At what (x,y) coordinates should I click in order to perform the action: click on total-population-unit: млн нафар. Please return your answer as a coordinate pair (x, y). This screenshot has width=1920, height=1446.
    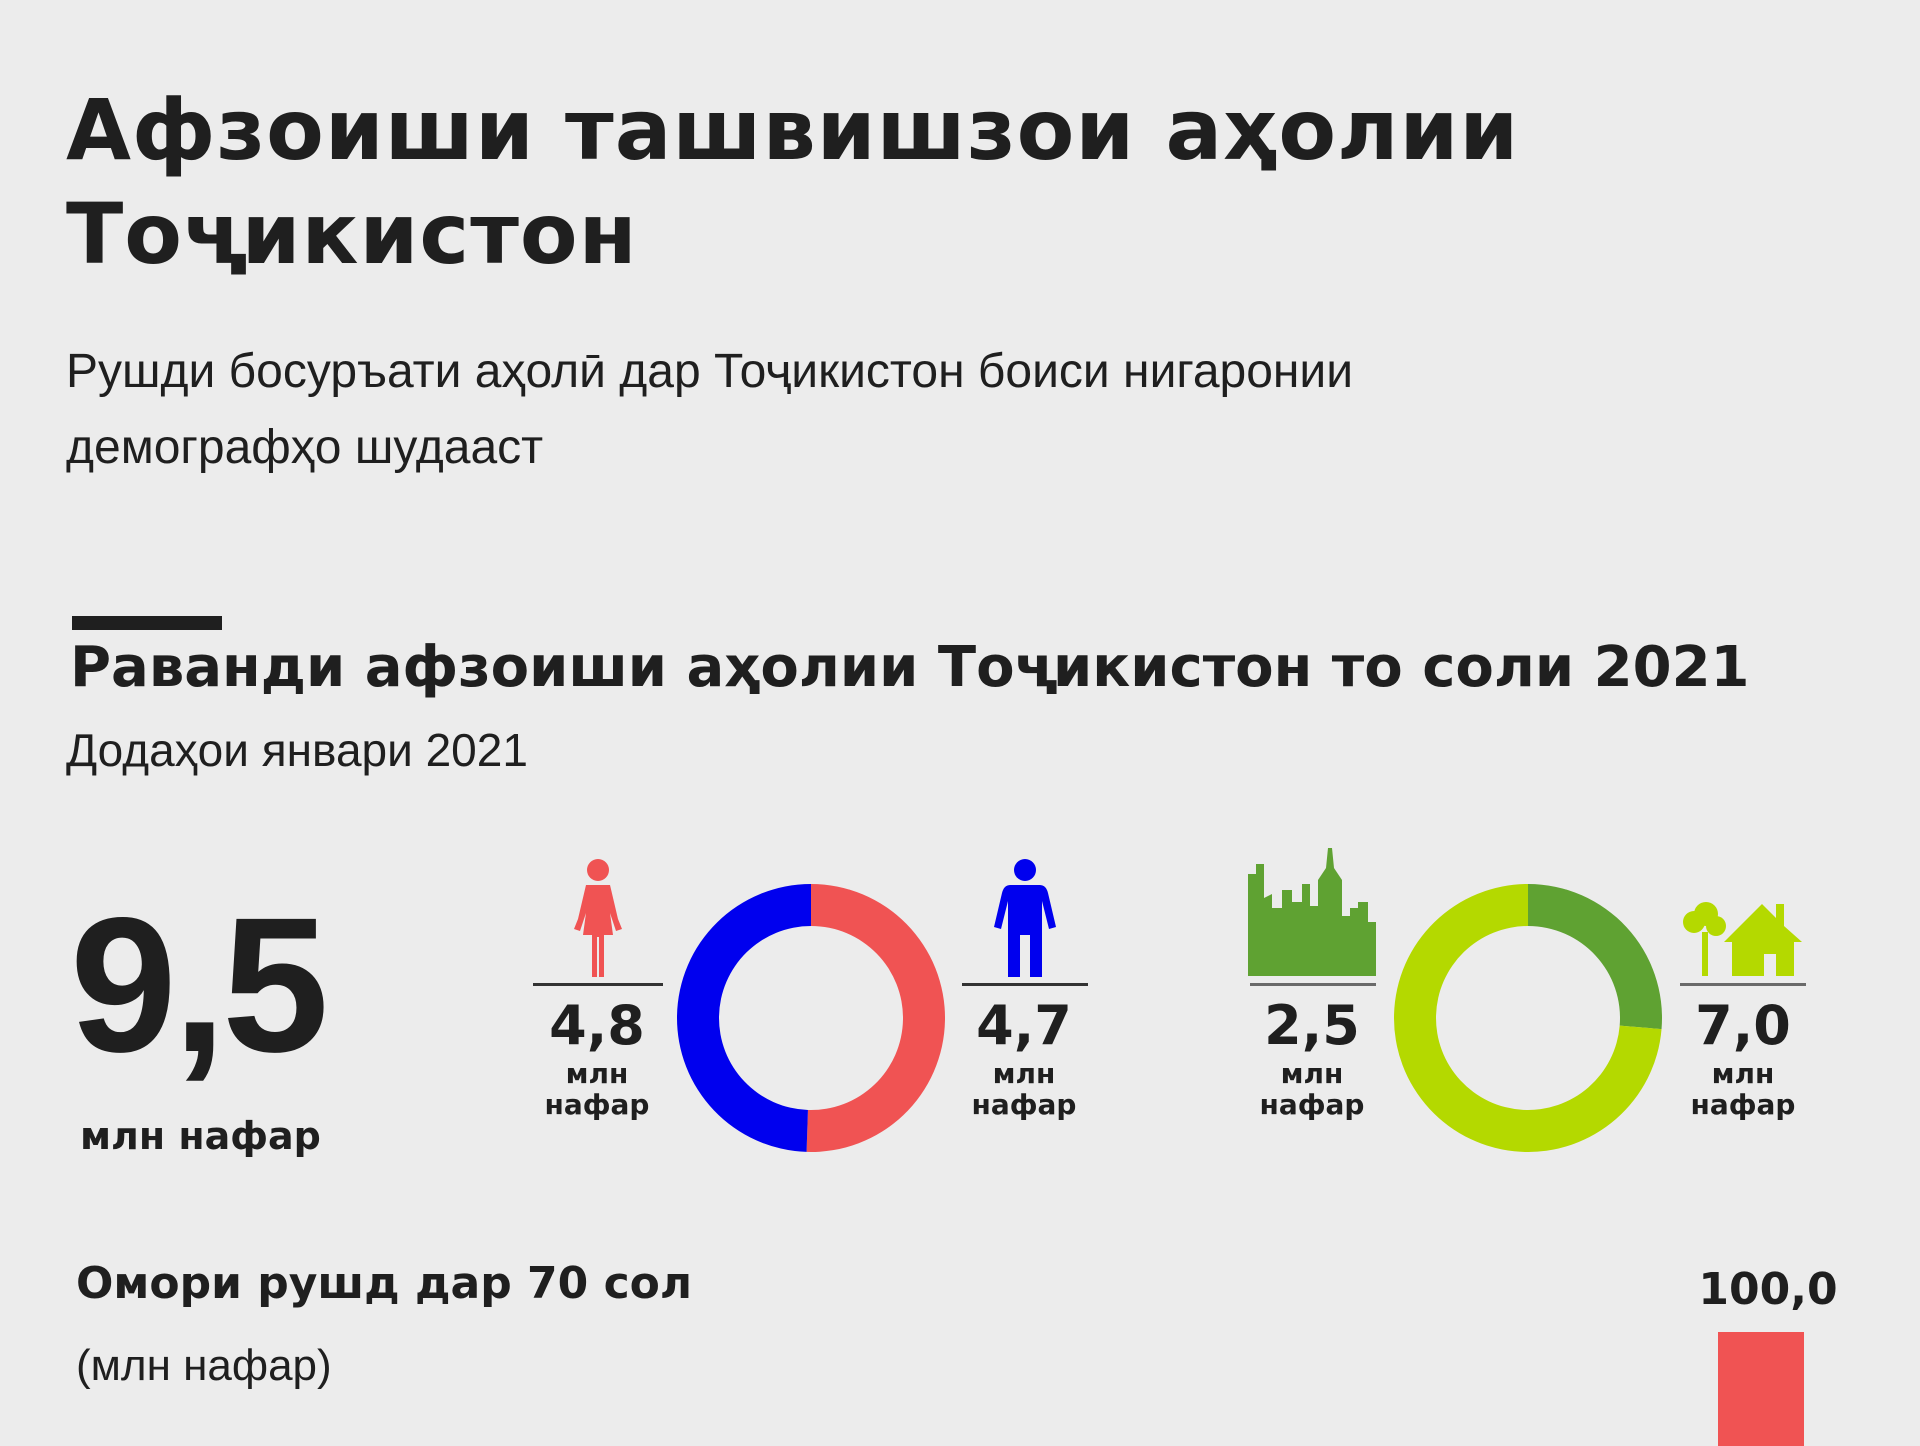
    Looking at the image, I should click on (200, 1136).